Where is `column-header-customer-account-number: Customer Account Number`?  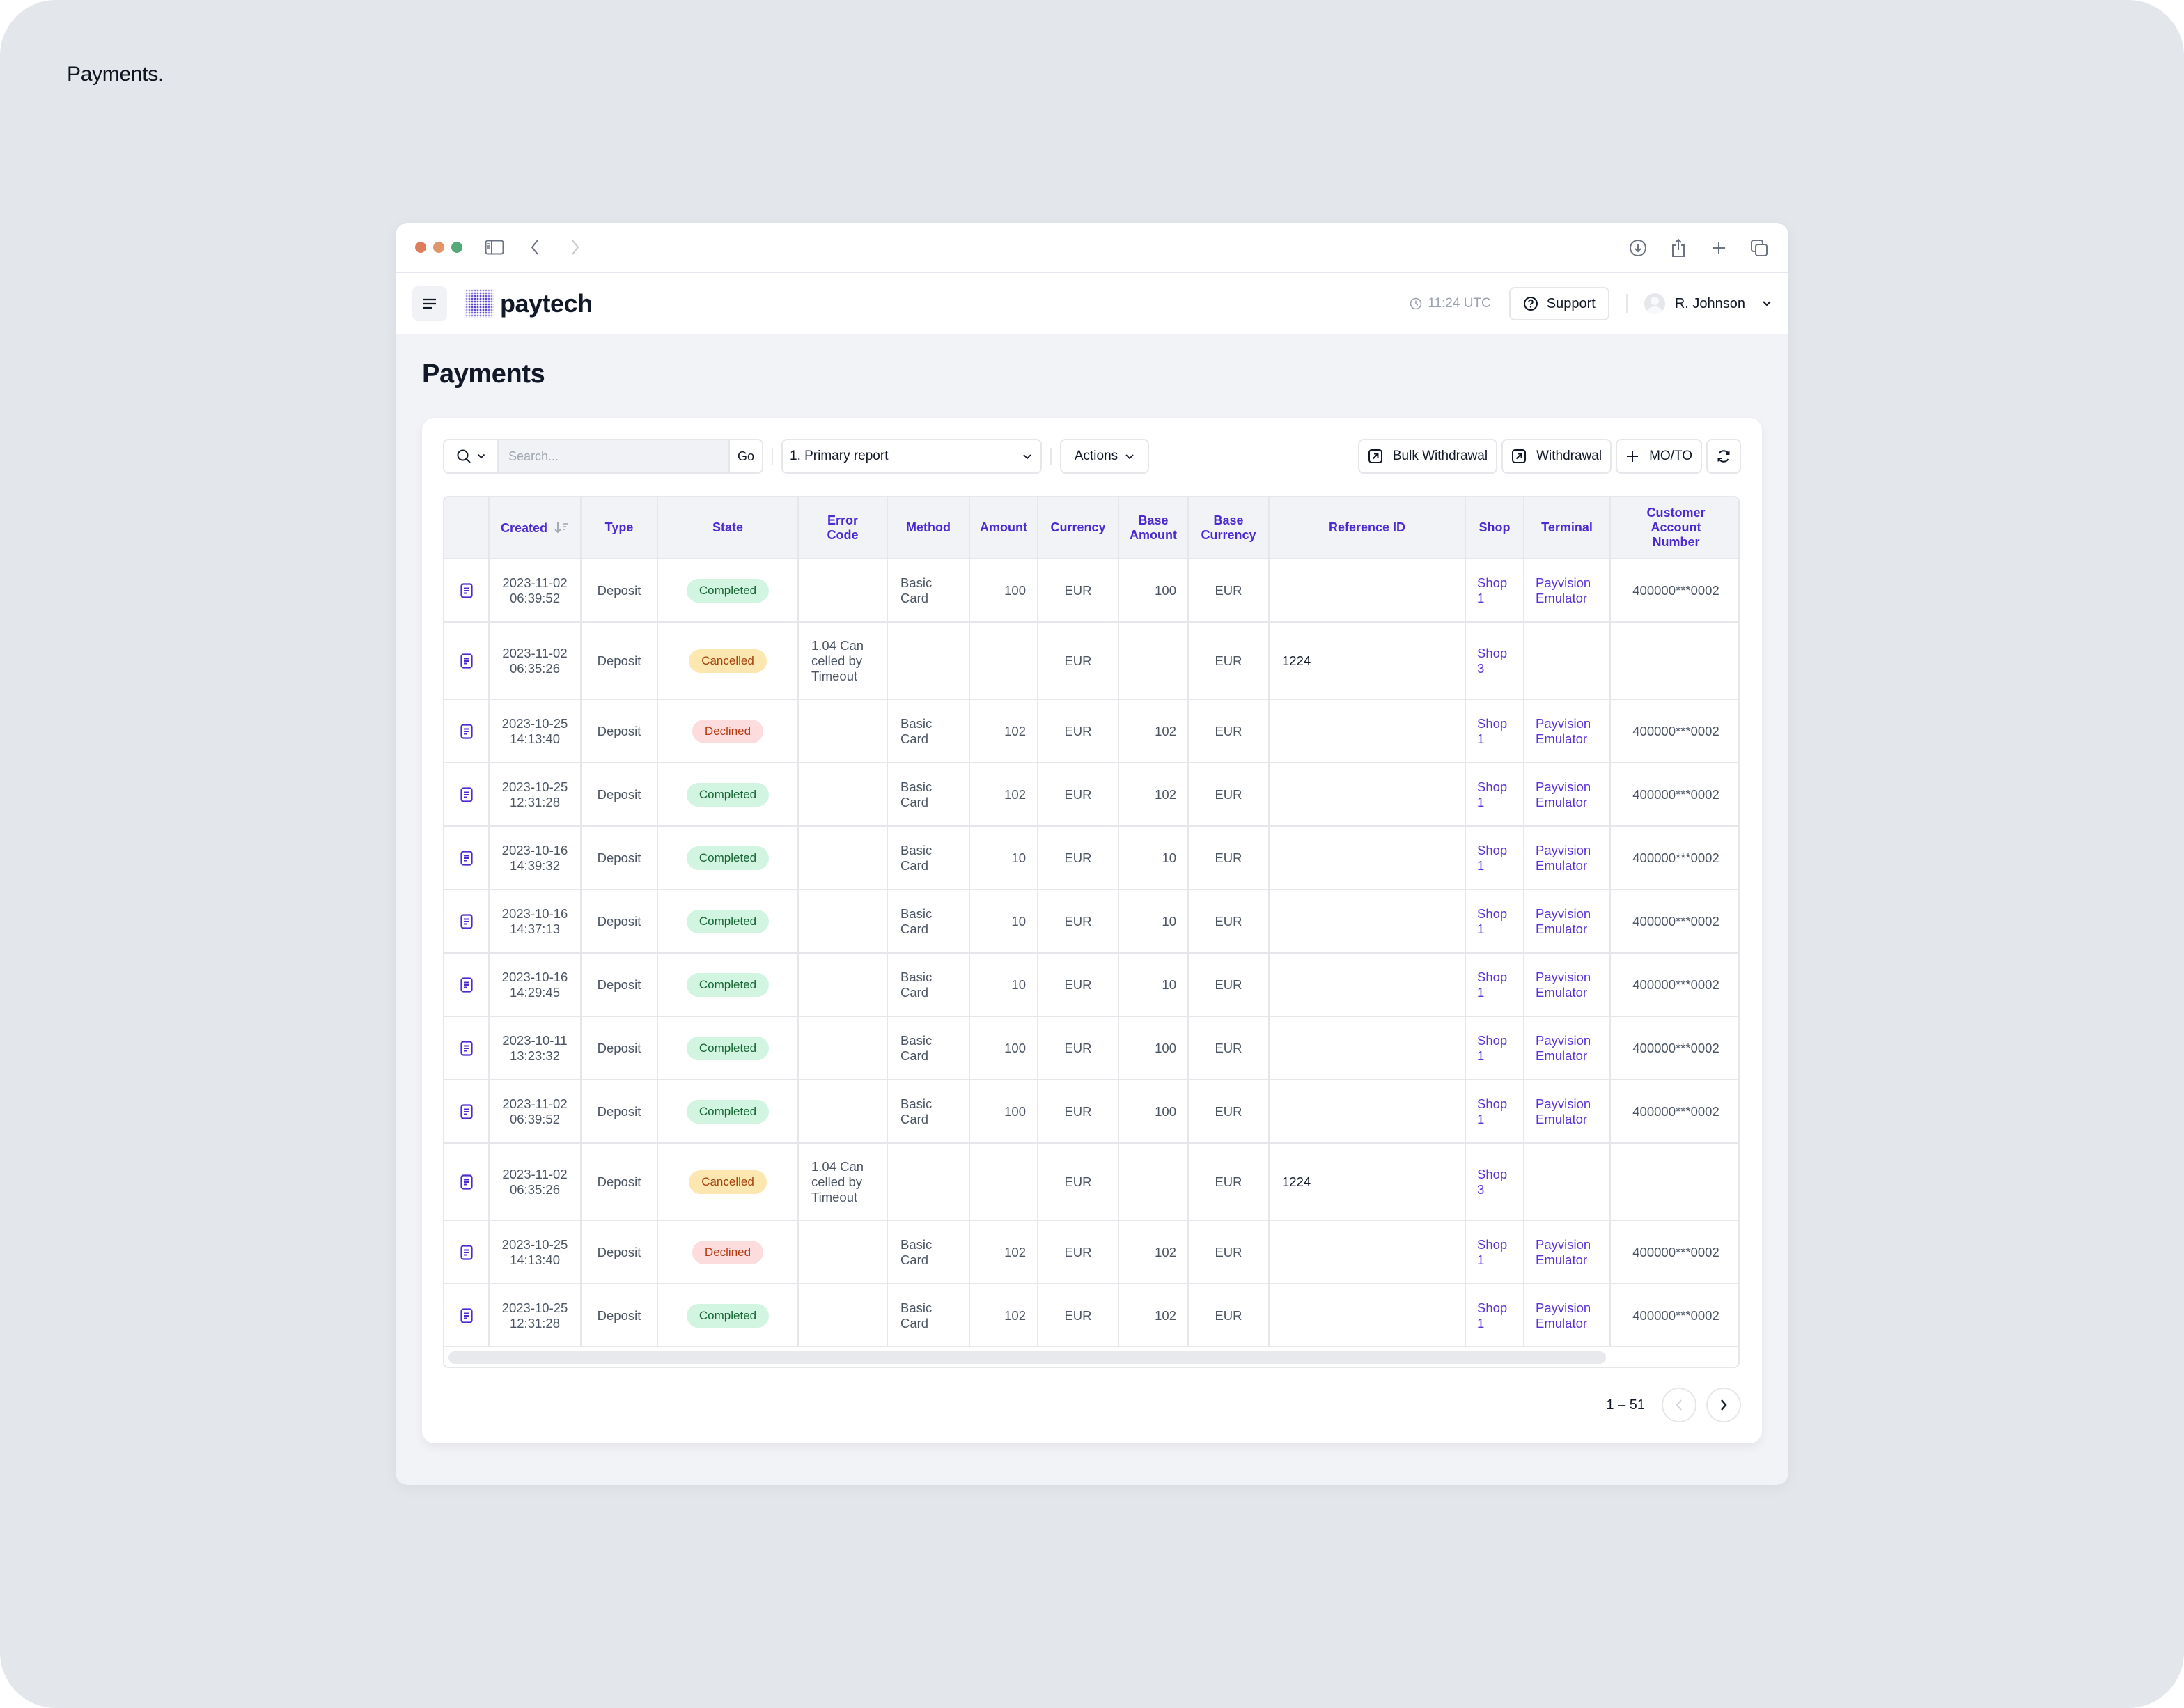 column-header-customer-account-number: Customer Account Number is located at coordinates (1674, 528).